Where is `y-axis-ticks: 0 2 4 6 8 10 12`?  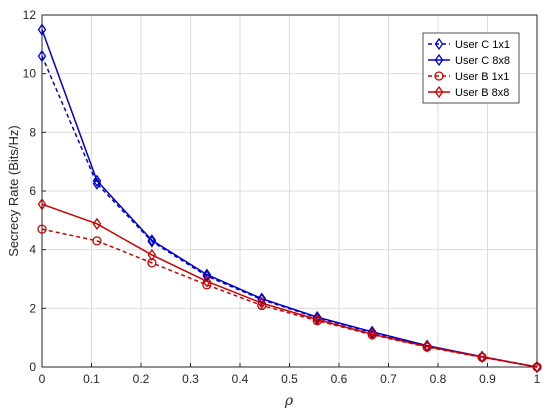 y-axis-ticks: 0 2 4 6 8 10 12 is located at coordinates (34, 191).